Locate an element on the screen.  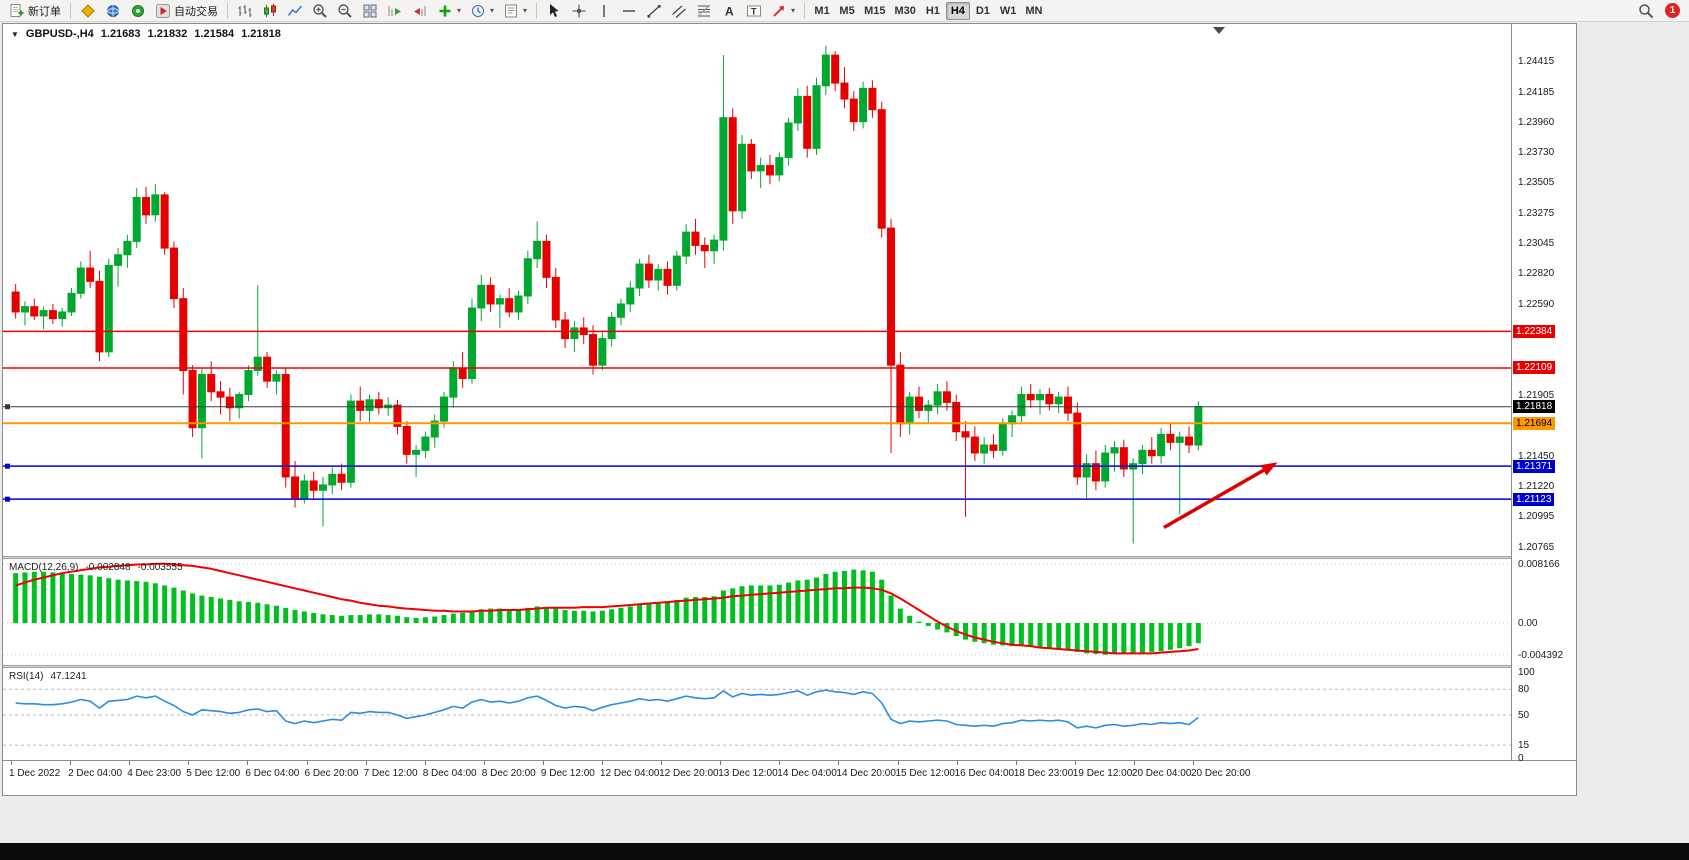
ohlc-low: 1.21584 is located at coordinates (214, 34).